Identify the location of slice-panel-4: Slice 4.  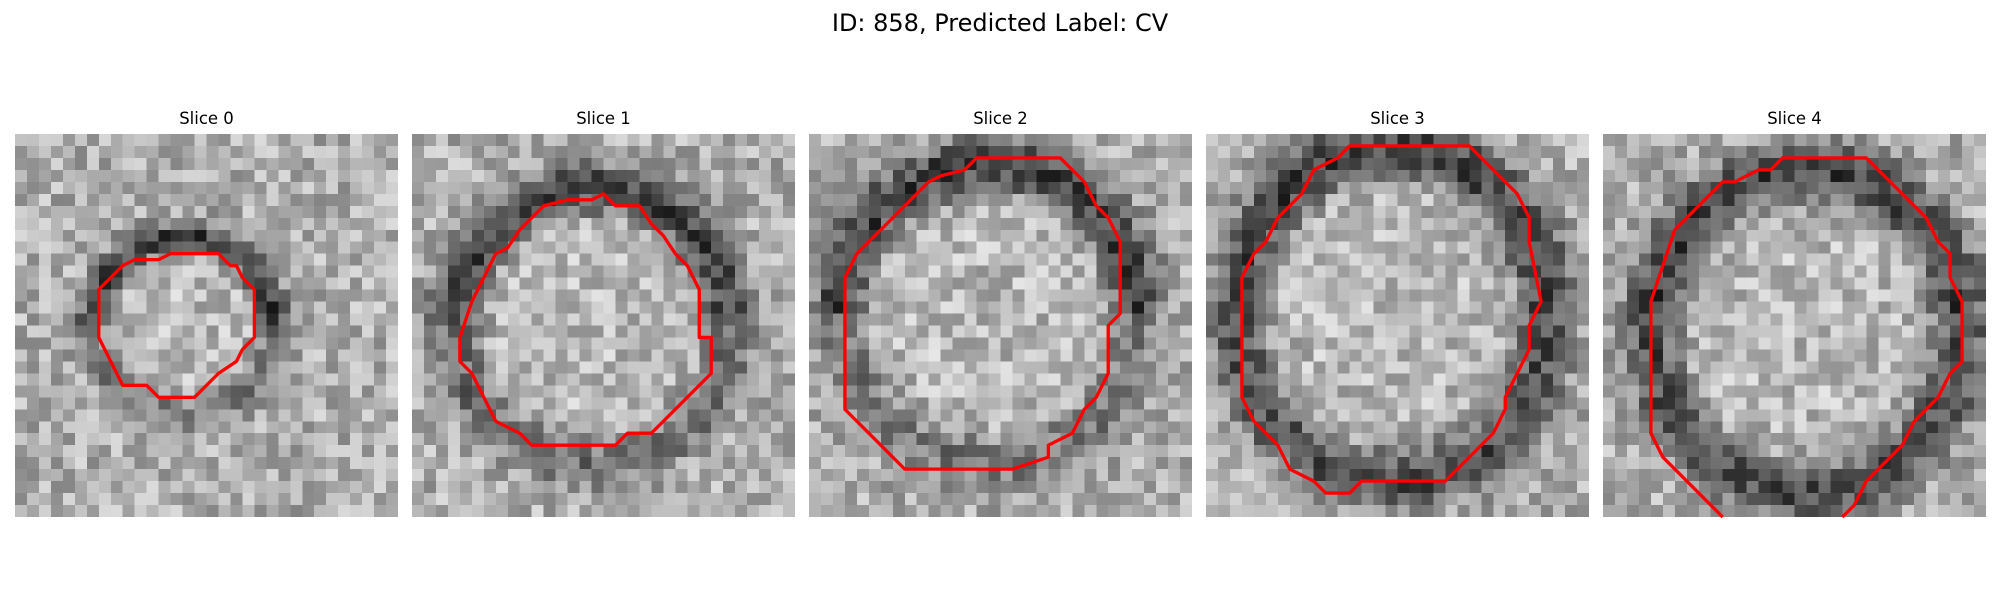
(1794, 313).